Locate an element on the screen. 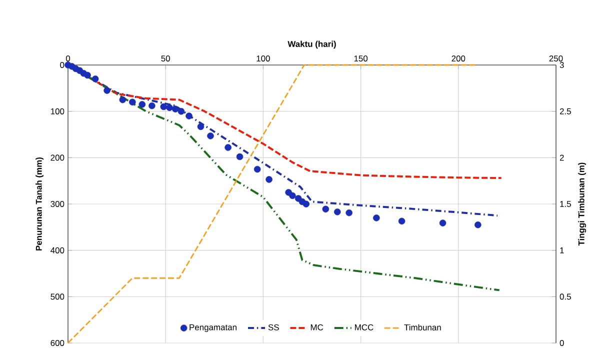 Image resolution: width=616 pixels, height=362 pixels. legend-label: SS is located at coordinates (273, 327).